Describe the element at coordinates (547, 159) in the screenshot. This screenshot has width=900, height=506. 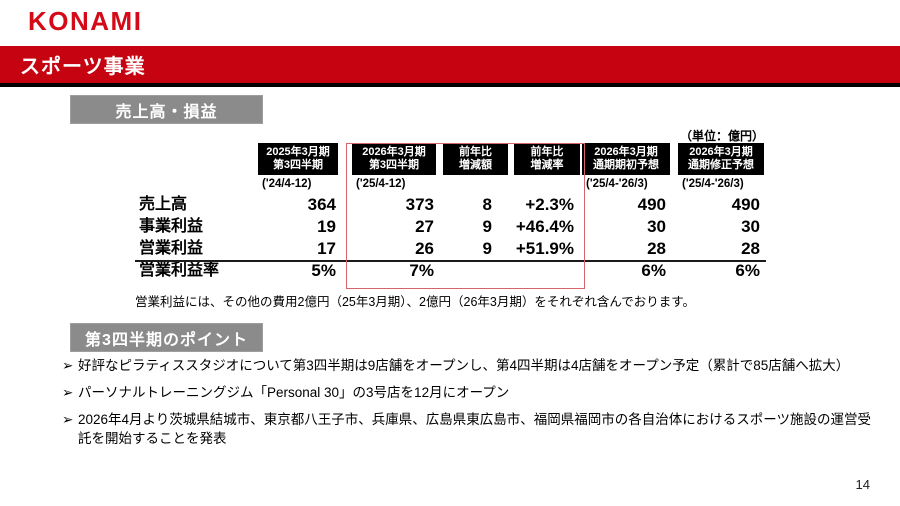
I see `column-header-3: 前年比 増減率` at that location.